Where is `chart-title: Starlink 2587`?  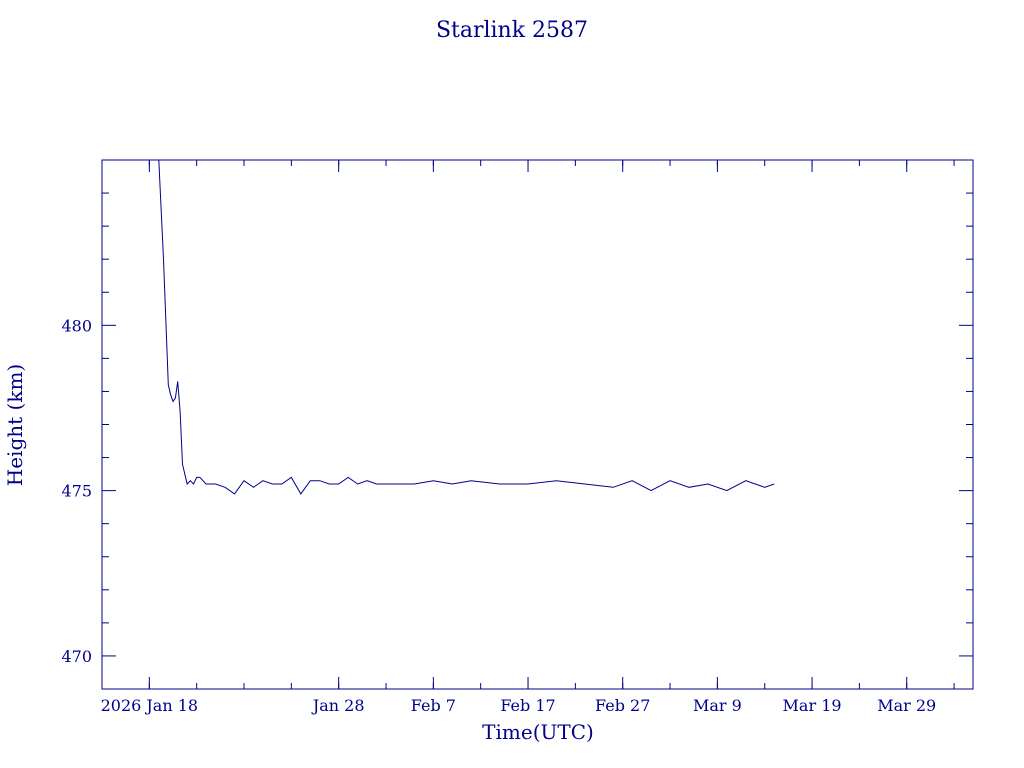 chart-title: Starlink 2587 is located at coordinates (512, 30).